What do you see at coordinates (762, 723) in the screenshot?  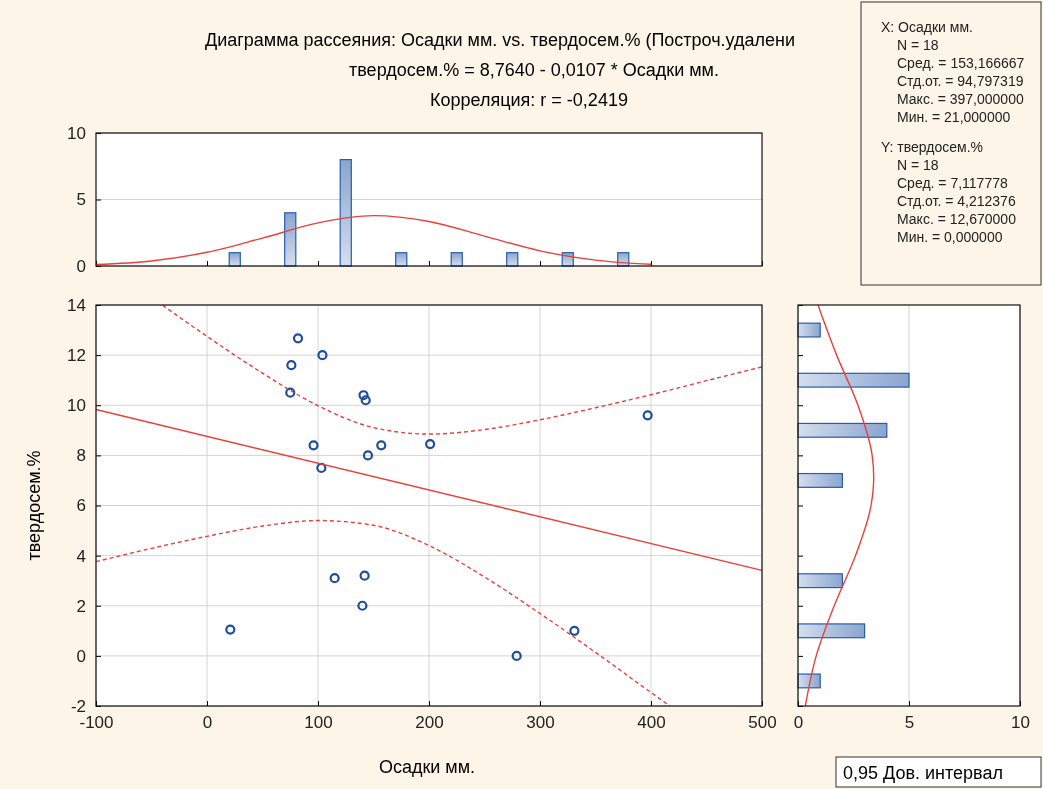 I see `x-tick-label: 500` at bounding box center [762, 723].